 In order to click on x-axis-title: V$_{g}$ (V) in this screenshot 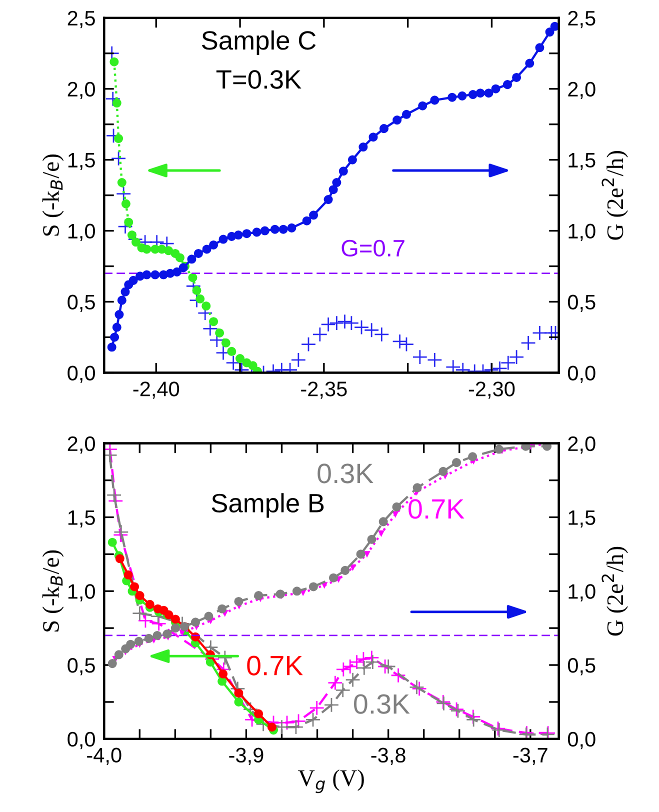, I will do `click(331, 781)`.